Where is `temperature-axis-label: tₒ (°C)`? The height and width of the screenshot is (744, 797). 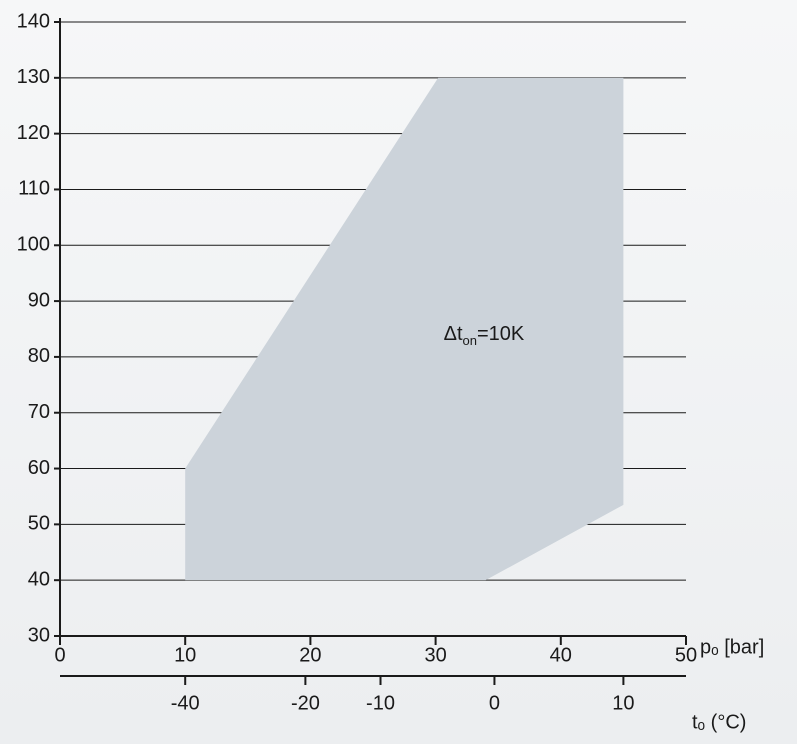
temperature-axis-label: tₒ (°C) is located at coordinates (719, 722).